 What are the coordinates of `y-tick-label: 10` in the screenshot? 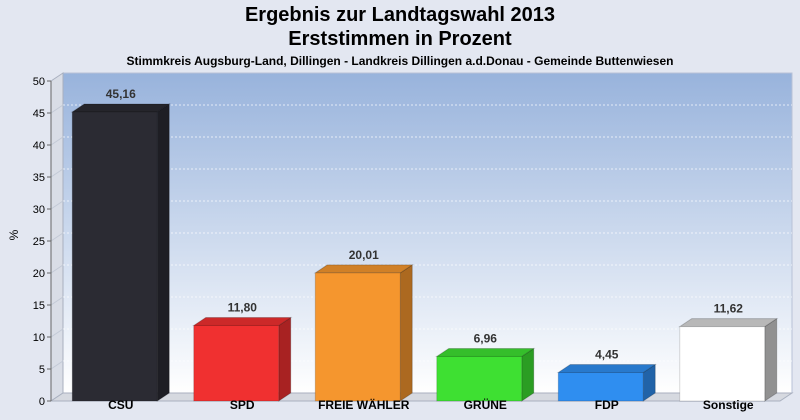 It's located at (39, 338).